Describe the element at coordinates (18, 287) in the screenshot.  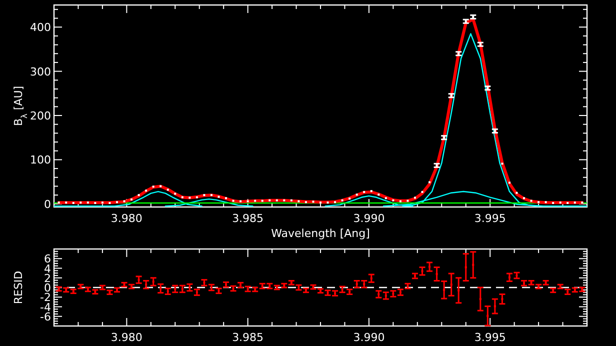
I see `y-axis-title: RESID` at that location.